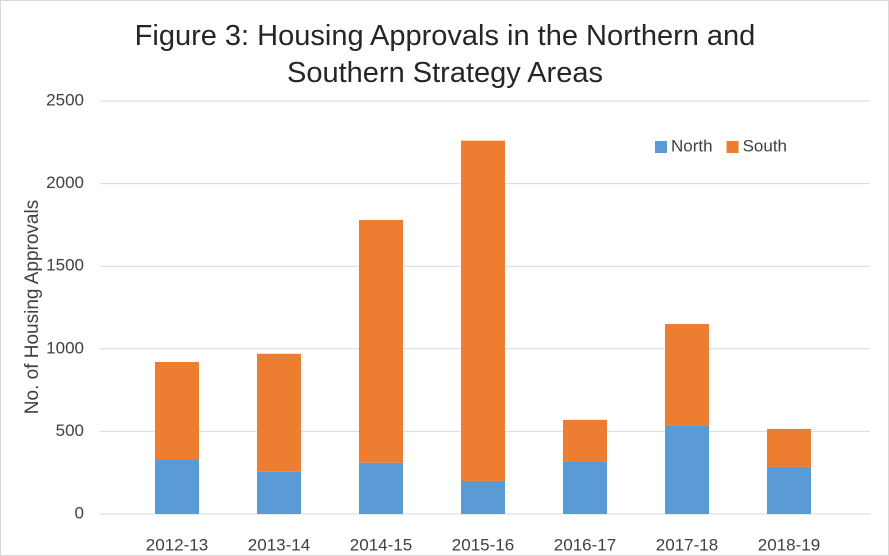 Image resolution: width=889 pixels, height=556 pixels. I want to click on x-tick-label: 2013-14, so click(279, 544).